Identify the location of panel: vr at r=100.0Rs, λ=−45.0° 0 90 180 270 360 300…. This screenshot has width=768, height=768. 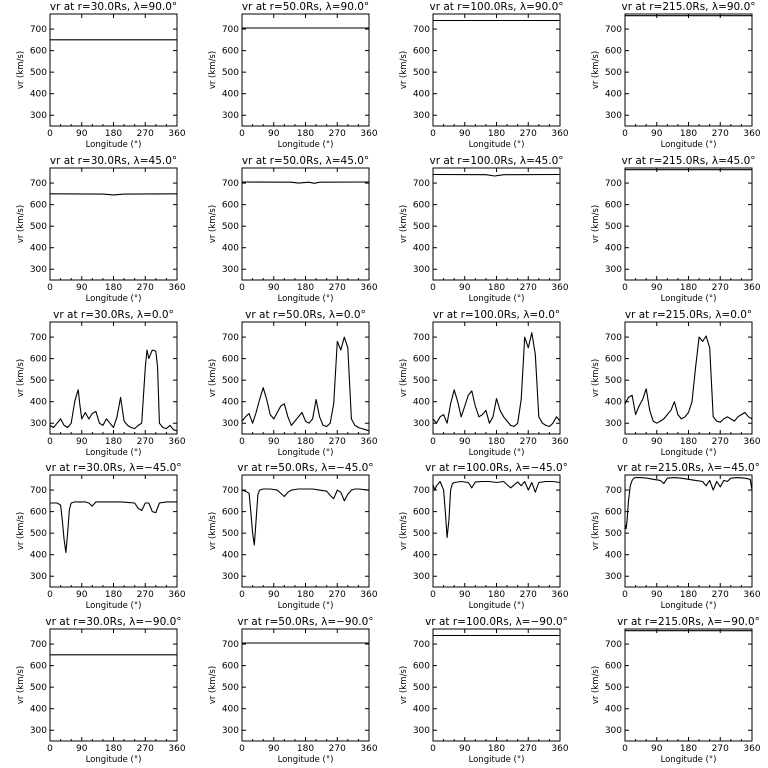
(484, 536).